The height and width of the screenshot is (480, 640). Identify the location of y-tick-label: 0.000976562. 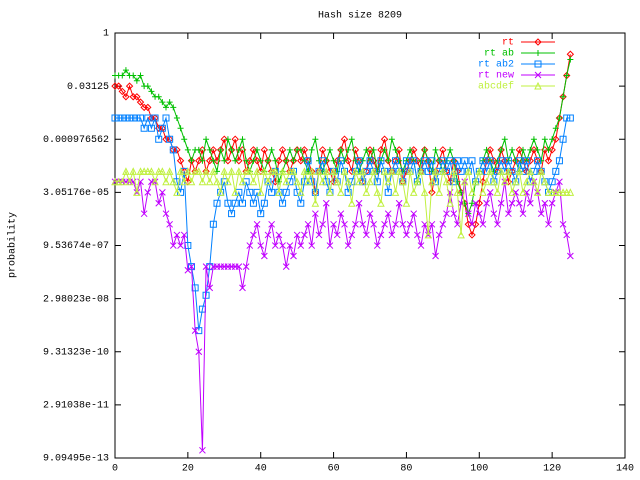
(76, 140).